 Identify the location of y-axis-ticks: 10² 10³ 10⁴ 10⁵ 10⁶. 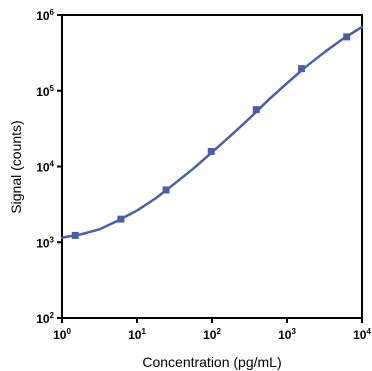
(49, 167).